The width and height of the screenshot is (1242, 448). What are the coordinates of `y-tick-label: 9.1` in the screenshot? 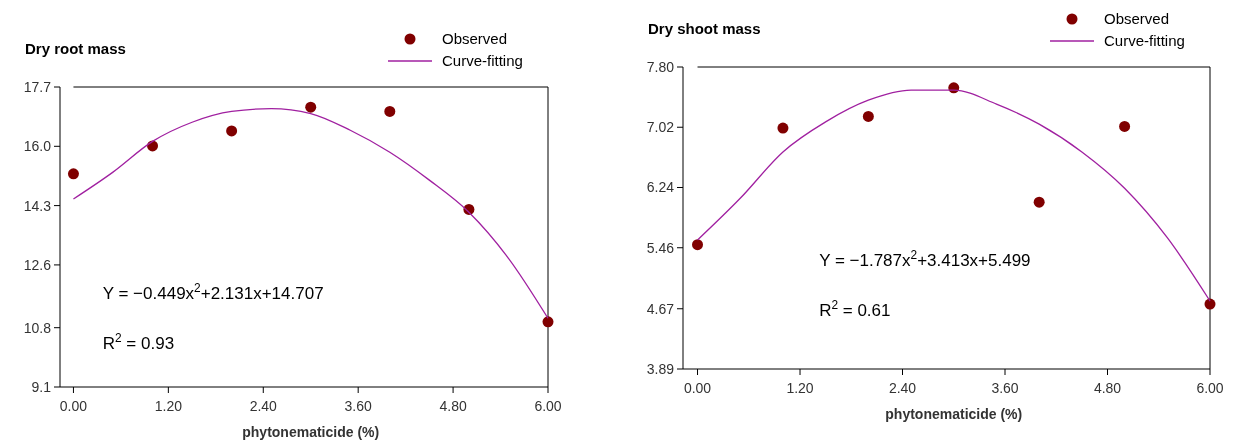 It's located at (41, 386).